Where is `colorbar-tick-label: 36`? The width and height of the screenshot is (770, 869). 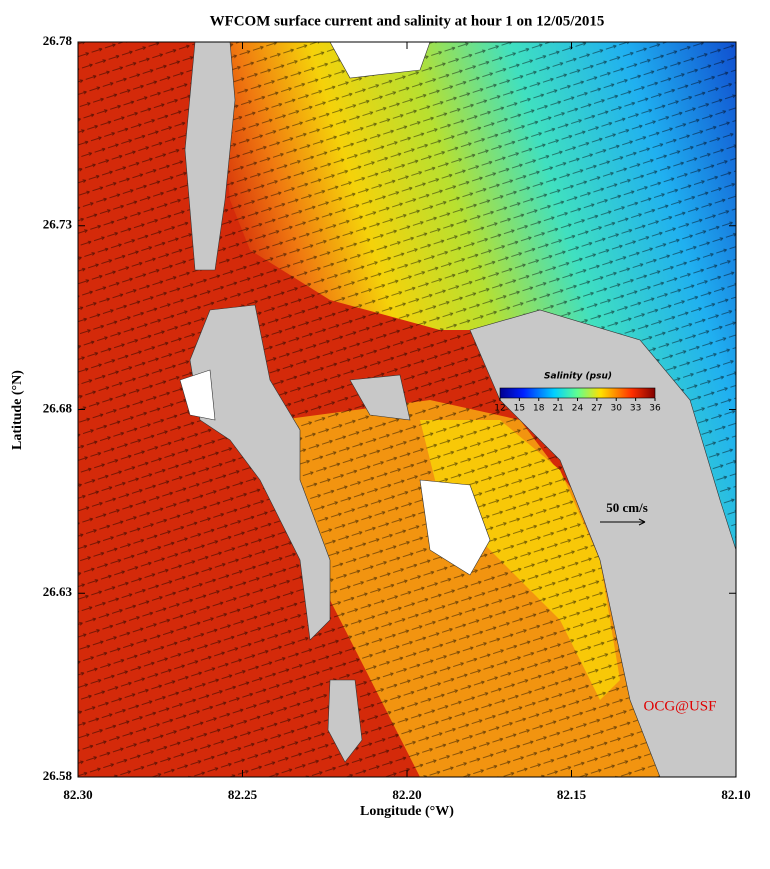
colorbar-tick-label: 36 is located at coordinates (655, 409).